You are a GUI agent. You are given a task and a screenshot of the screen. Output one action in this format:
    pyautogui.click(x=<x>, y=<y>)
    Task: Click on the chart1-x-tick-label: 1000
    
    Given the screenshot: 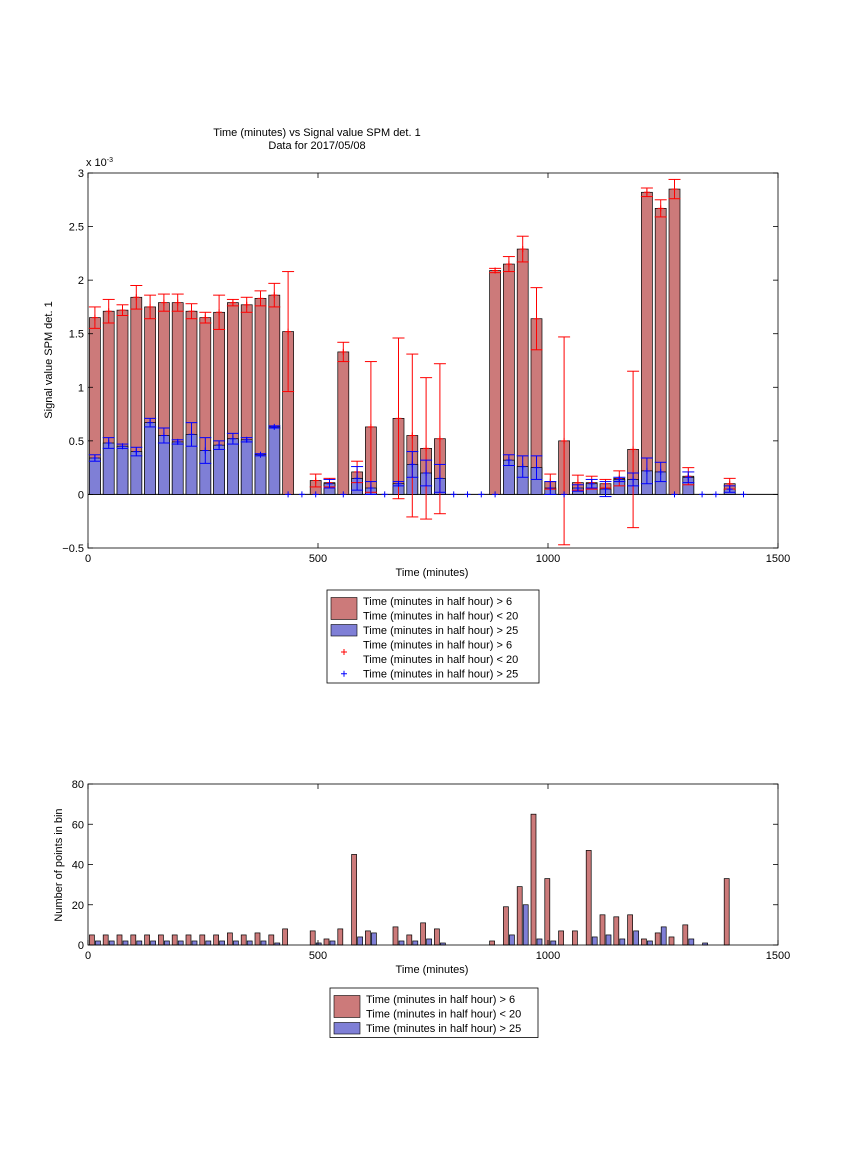 What is the action you would take?
    pyautogui.click(x=548, y=559)
    